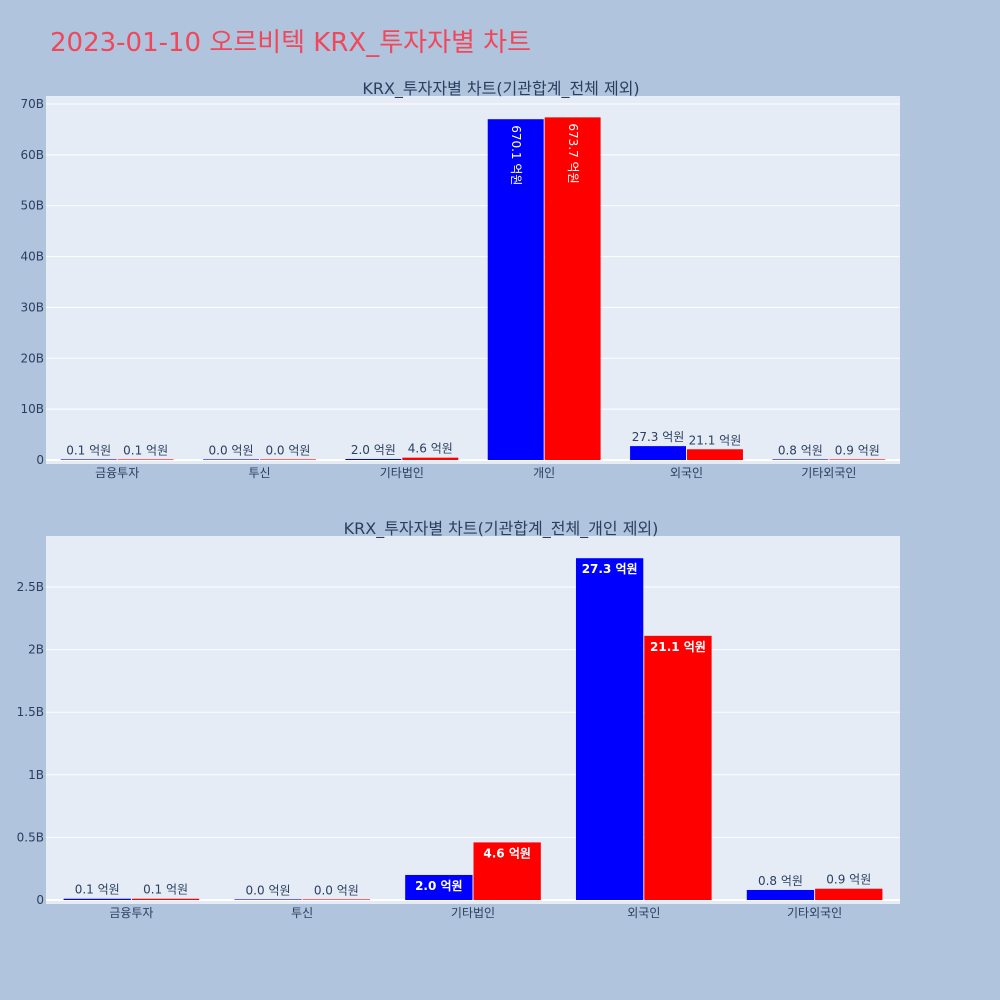 This screenshot has height=1000, width=1000. I want to click on y-tick-label: 30B, so click(32, 307).